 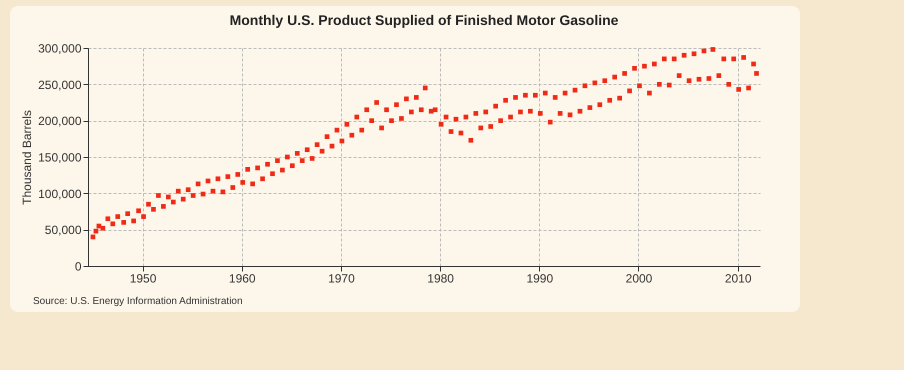 What do you see at coordinates (60, 85) in the screenshot?
I see `y-tick-label: 250,000` at bounding box center [60, 85].